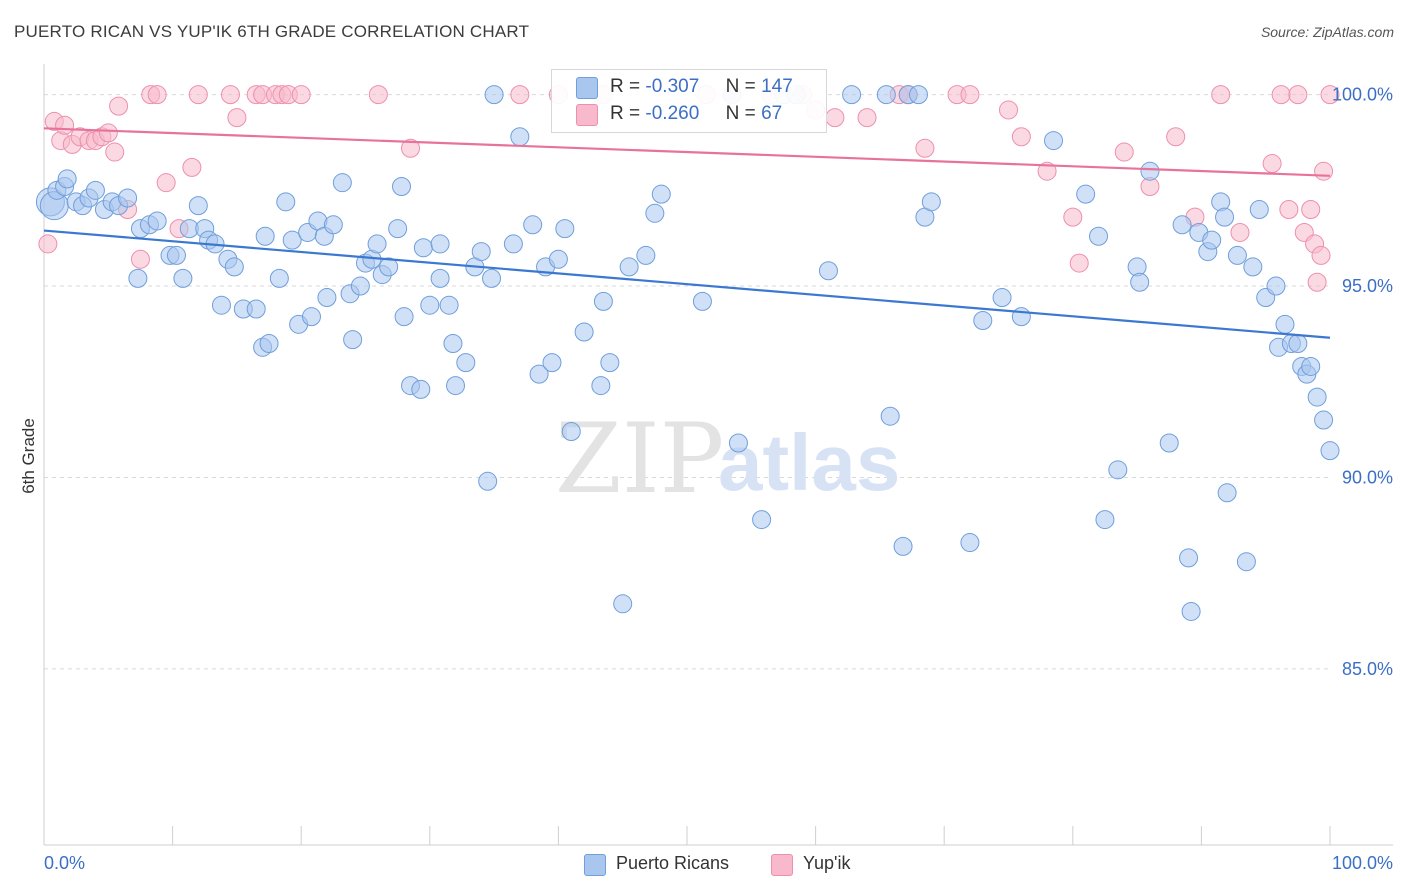  I want to click on legend-r-value: -0.260, so click(672, 113).